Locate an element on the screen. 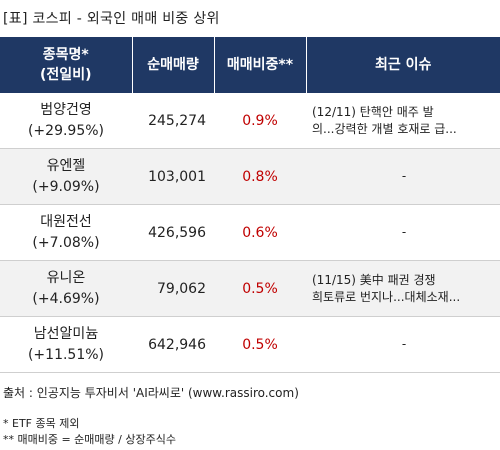 The height and width of the screenshot is (450, 500). stock-name: 남선알미늄 is located at coordinates (66, 333).